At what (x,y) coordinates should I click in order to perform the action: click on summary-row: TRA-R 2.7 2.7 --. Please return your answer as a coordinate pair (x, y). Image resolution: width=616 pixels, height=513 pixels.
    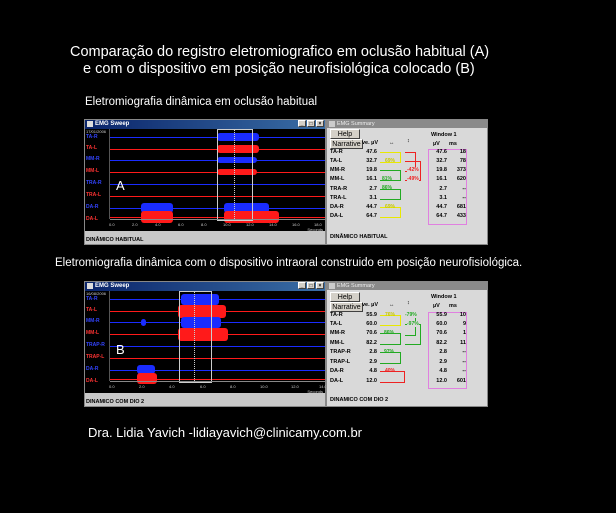
    Looking at the image, I should click on (398, 189).